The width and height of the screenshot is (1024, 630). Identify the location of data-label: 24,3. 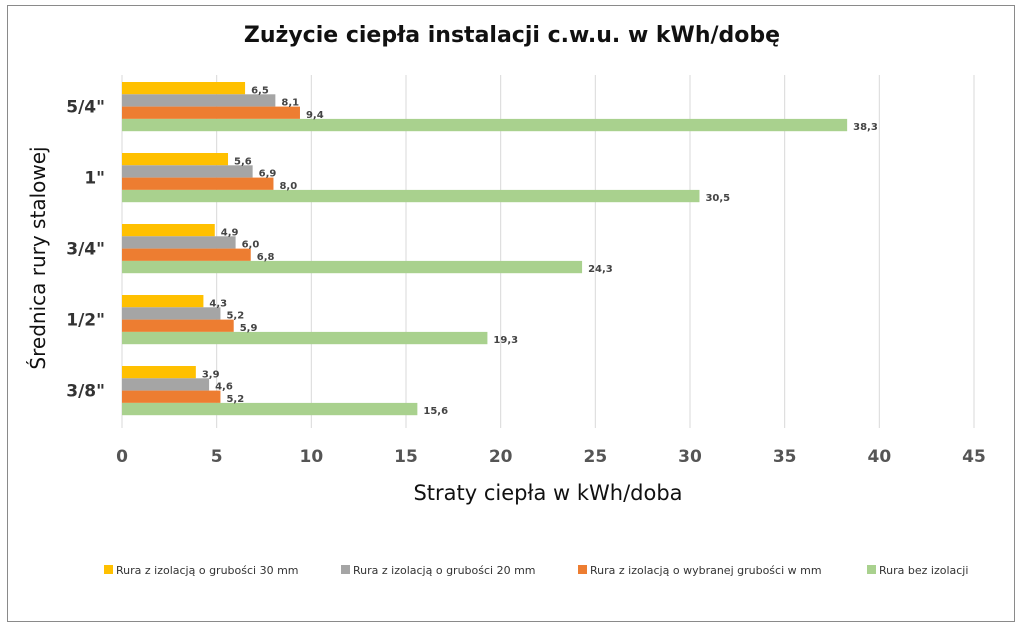
(600, 269).